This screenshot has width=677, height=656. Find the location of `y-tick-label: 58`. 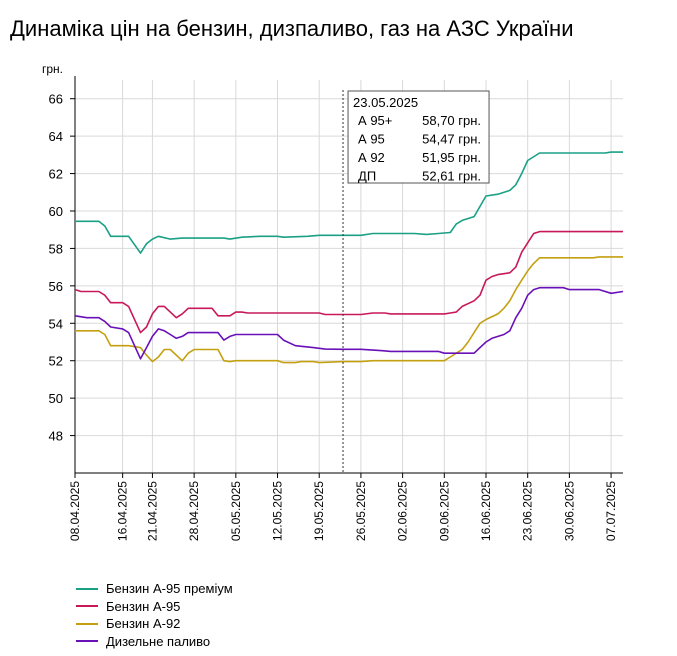

y-tick-label: 58 is located at coordinates (56, 248).